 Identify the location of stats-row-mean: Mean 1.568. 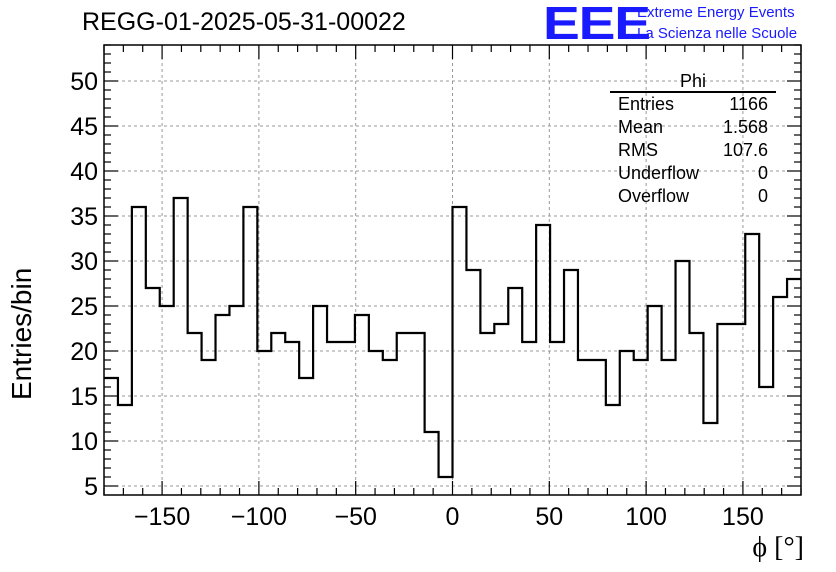
(693, 127).